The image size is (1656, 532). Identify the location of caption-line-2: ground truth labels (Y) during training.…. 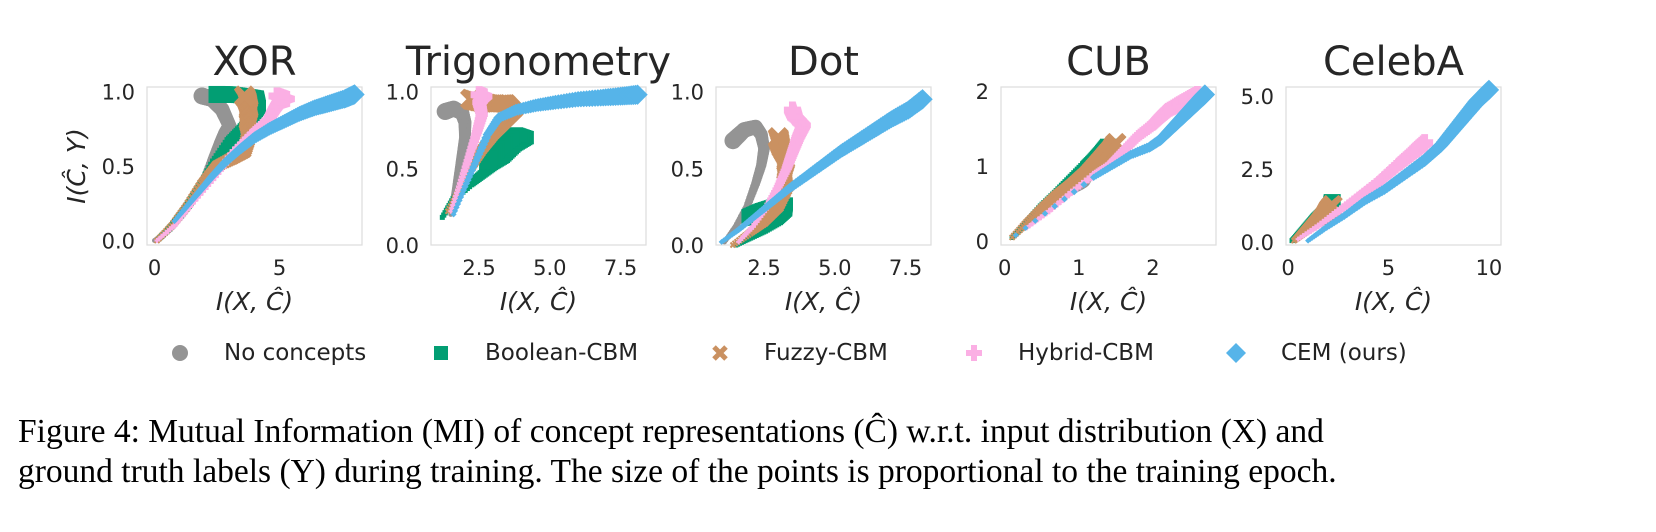
(677, 471).